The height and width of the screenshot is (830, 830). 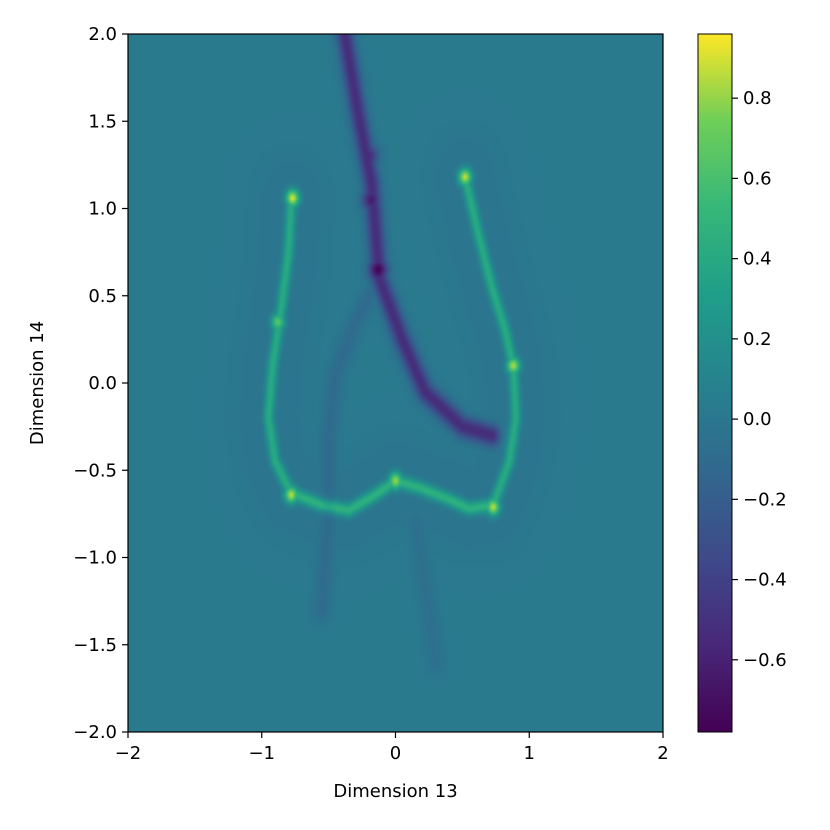 I want to click on colorbar-tick-label: 0.2, so click(x=757, y=339).